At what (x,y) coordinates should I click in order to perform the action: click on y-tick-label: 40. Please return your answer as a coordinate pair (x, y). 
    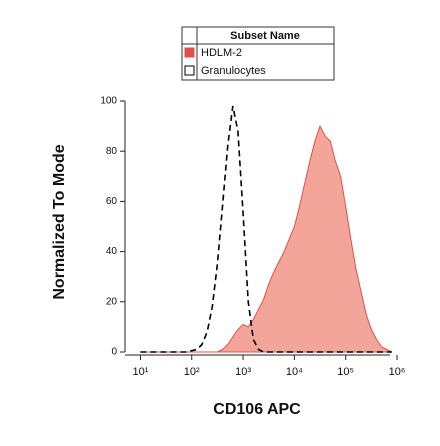
    Looking at the image, I should click on (112, 251).